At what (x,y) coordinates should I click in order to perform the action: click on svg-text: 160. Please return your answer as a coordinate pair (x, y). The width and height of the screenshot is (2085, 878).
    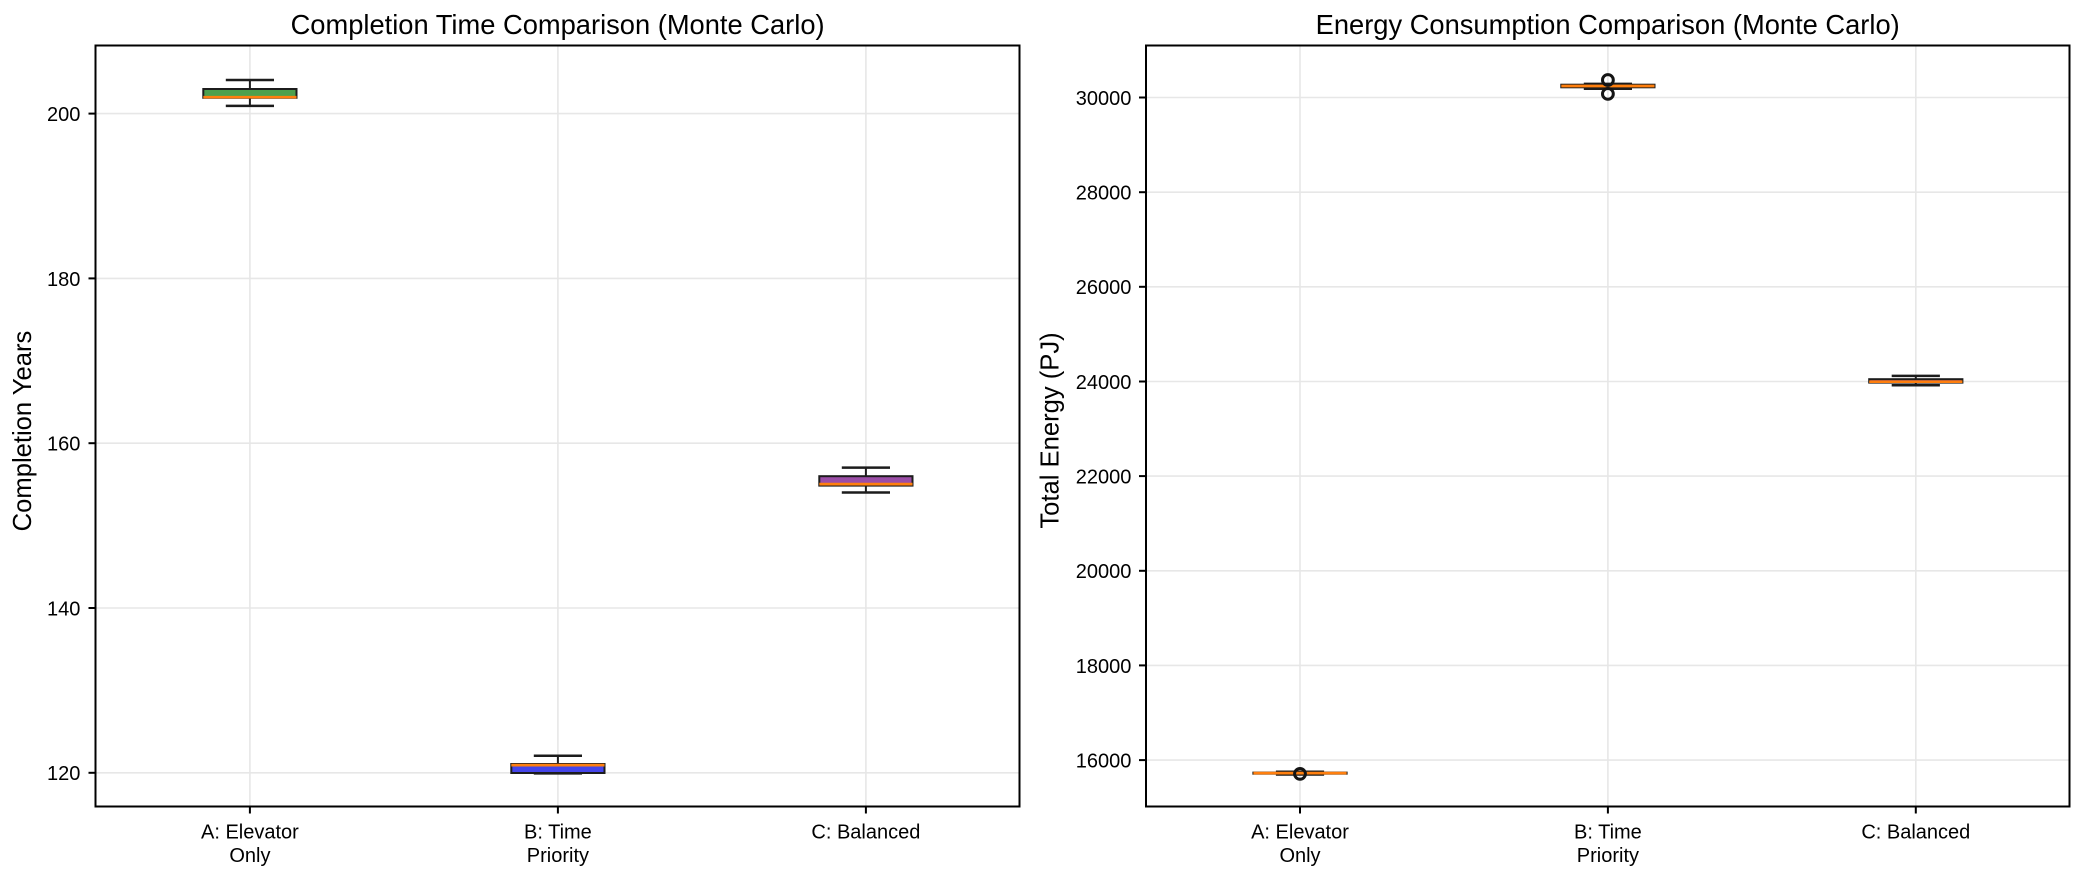
    Looking at the image, I should click on (63, 445).